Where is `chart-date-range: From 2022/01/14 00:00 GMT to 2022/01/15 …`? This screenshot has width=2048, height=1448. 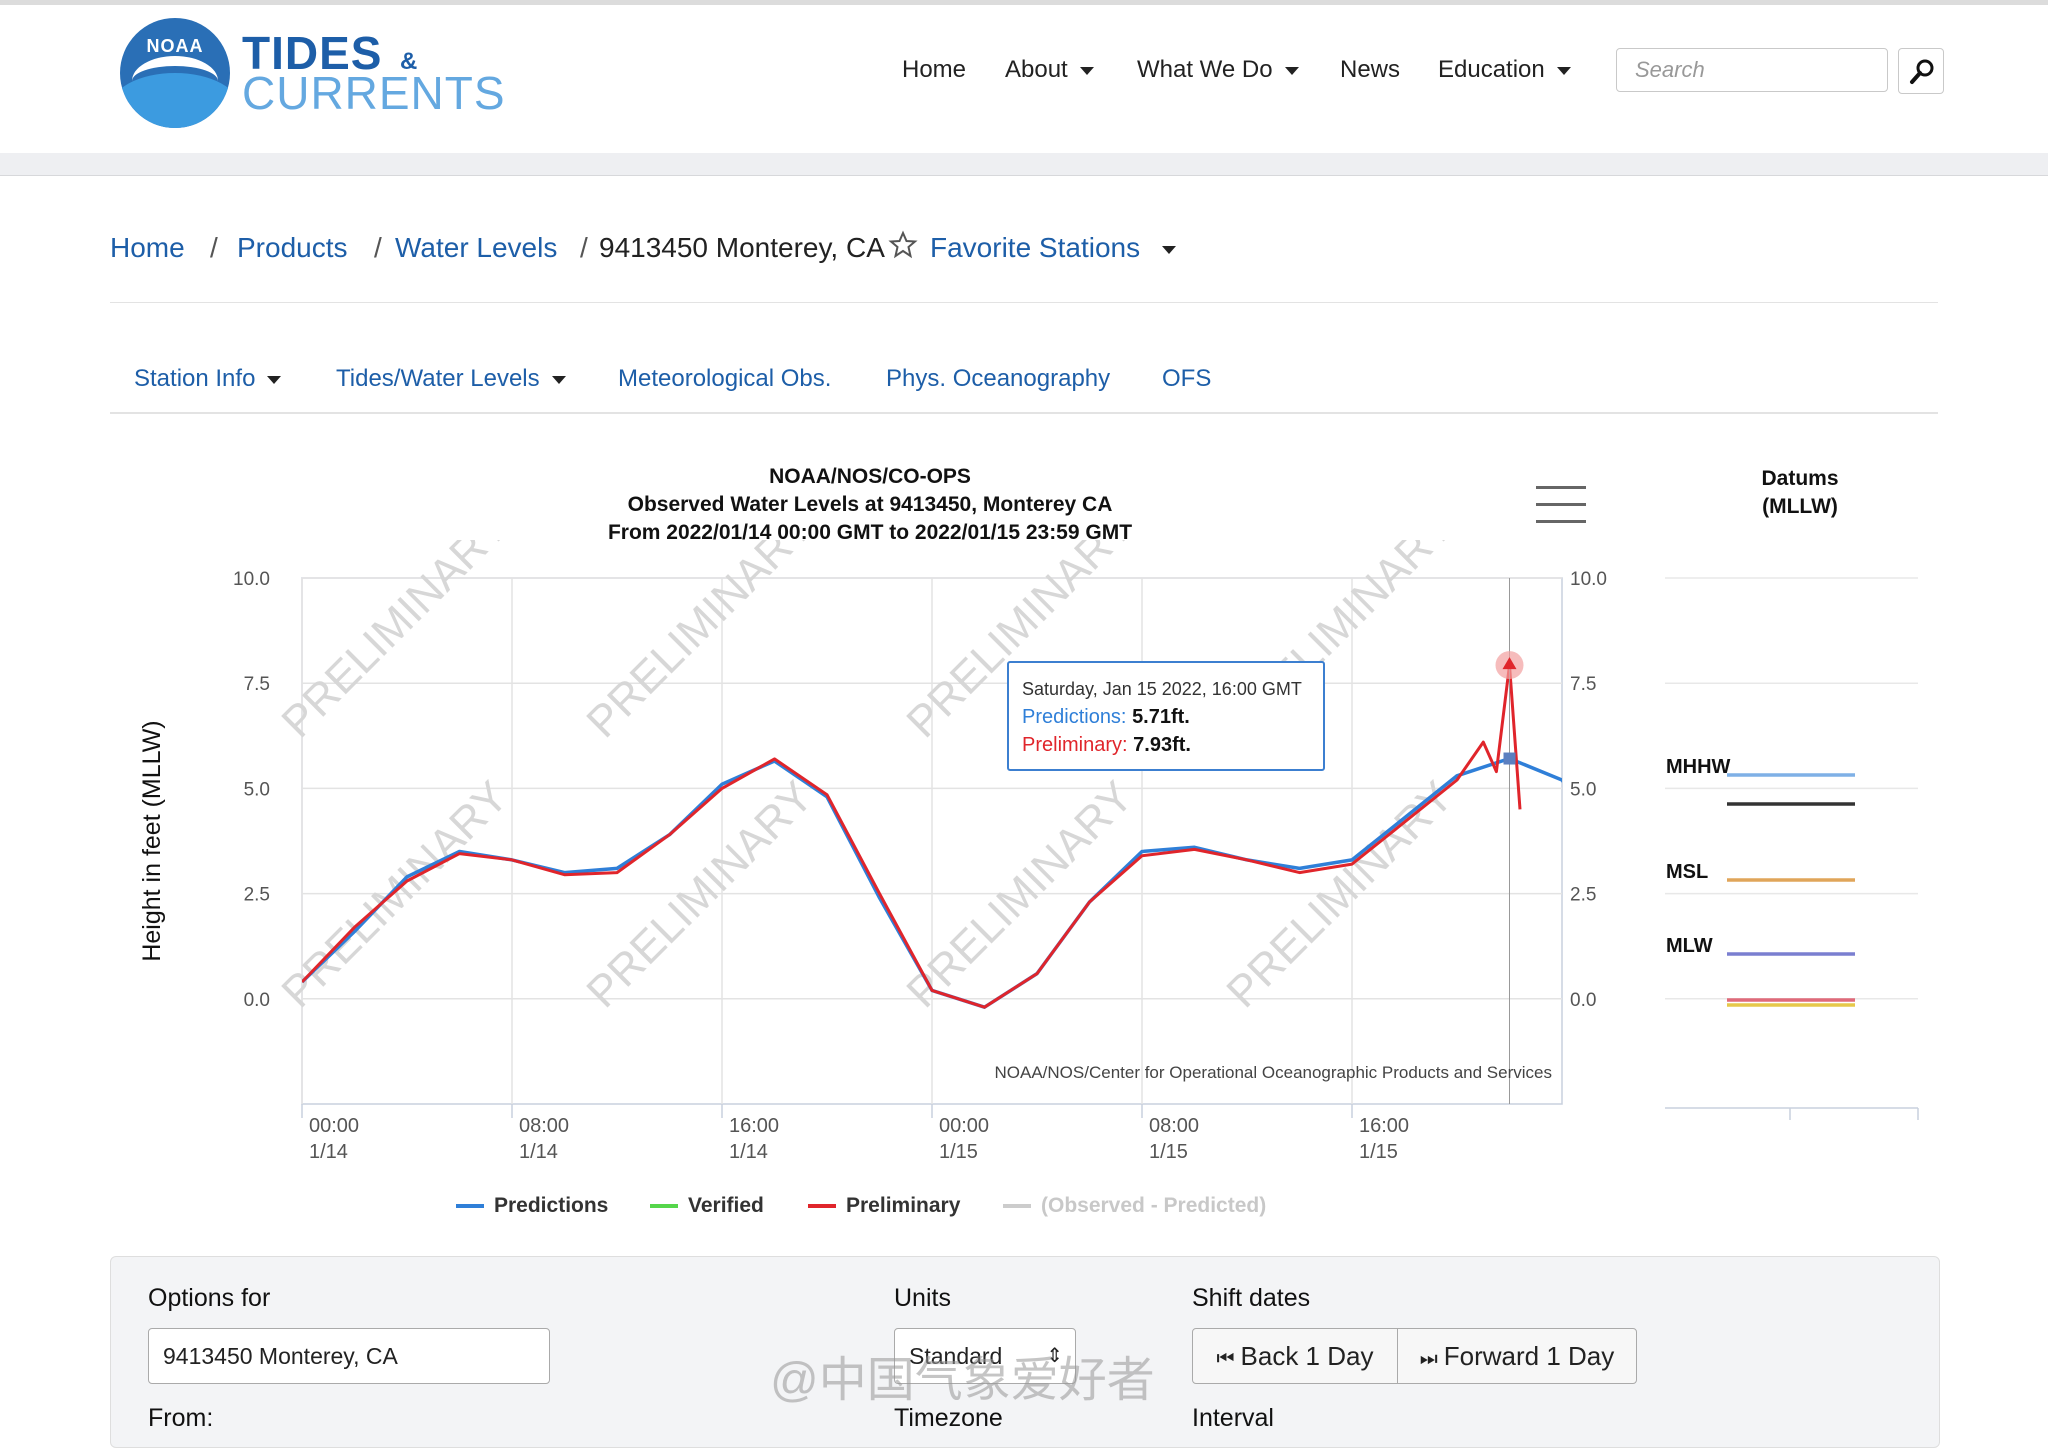
chart-date-range: From 2022/01/14 00:00 GMT to 2022/01/15 … is located at coordinates (870, 532).